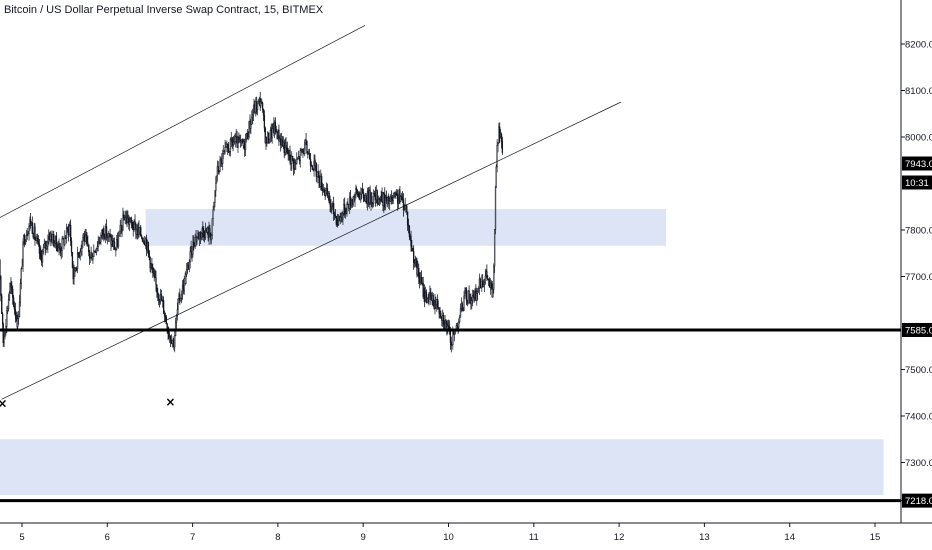  What do you see at coordinates (363, 537) in the screenshot?
I see `x-tick-label-4: 9` at bounding box center [363, 537].